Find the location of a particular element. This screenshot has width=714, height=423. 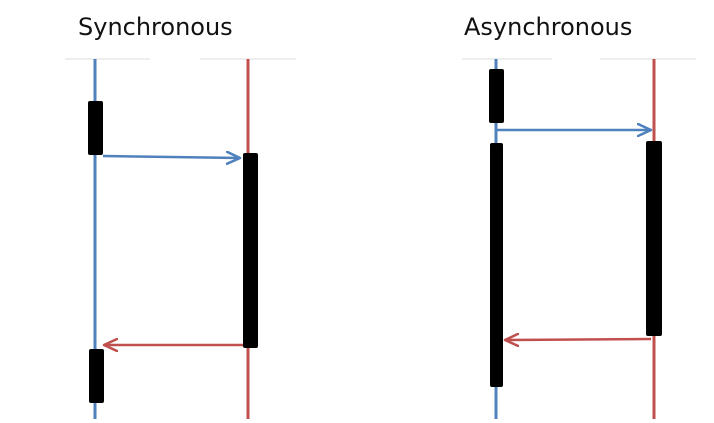

asynchronous-title: Asynchronous is located at coordinates (548, 27).